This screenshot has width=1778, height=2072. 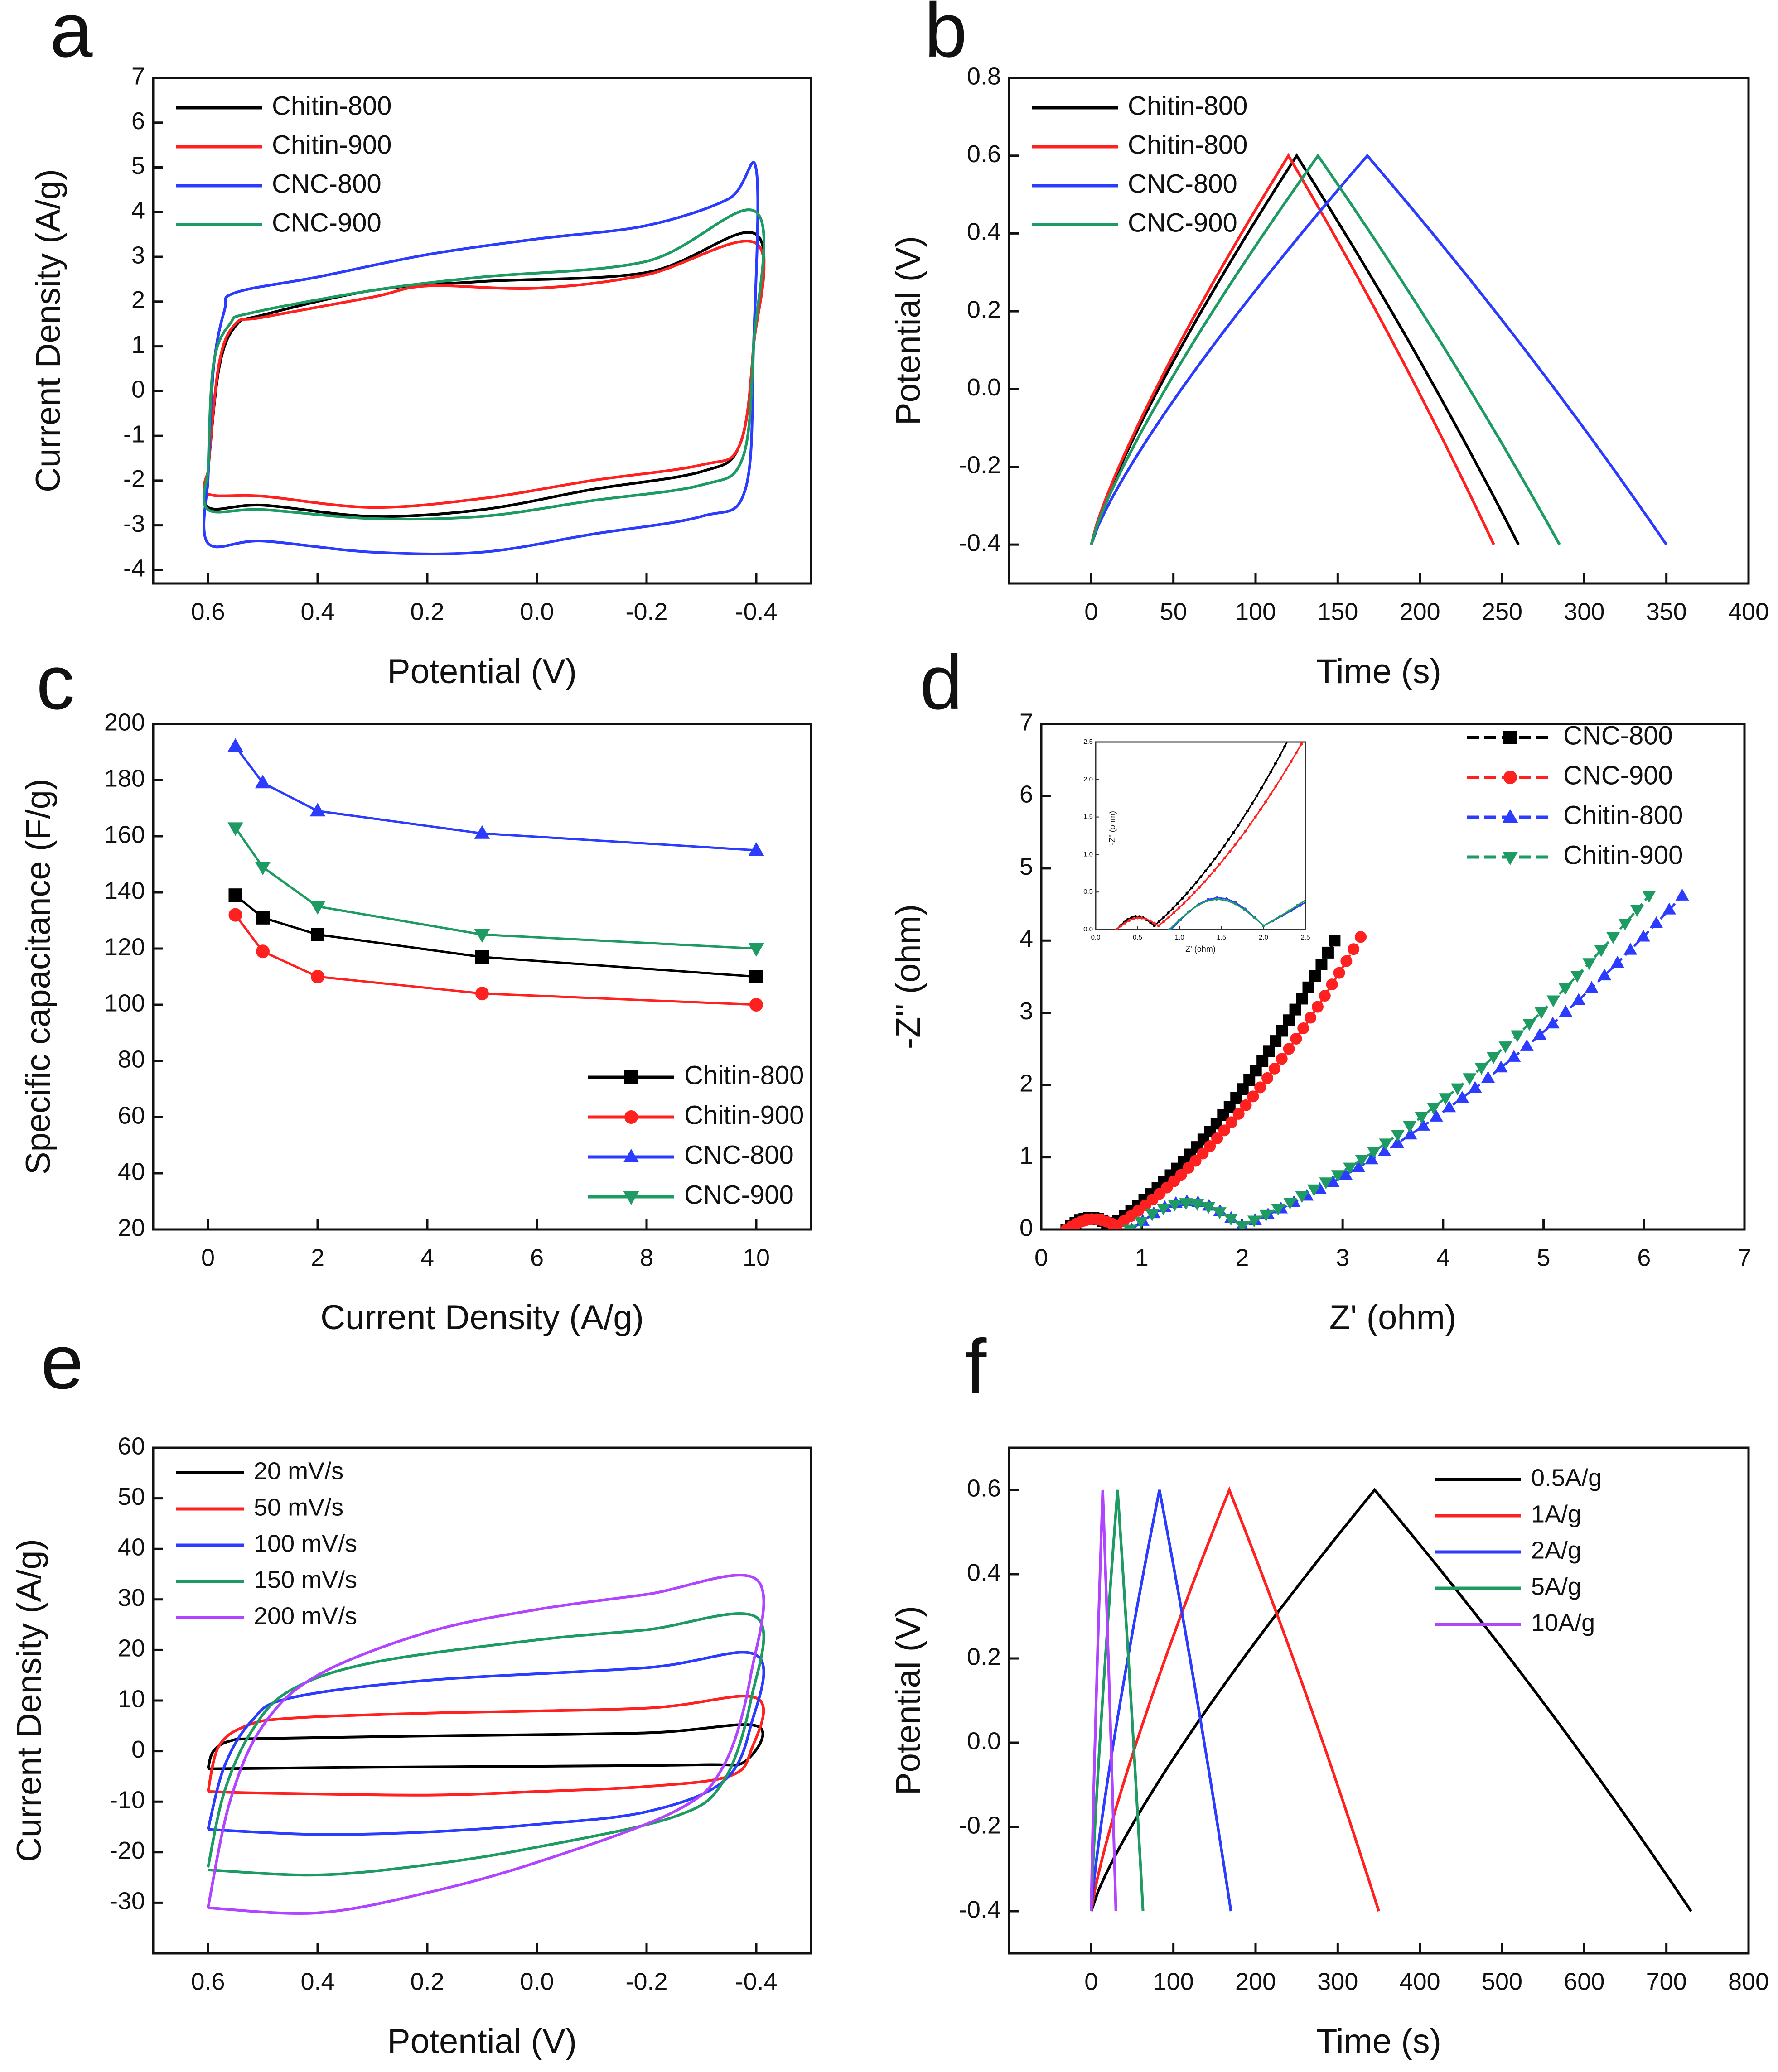 What do you see at coordinates (131, 1698) in the screenshot?
I see `y-tick-label: 10` at bounding box center [131, 1698].